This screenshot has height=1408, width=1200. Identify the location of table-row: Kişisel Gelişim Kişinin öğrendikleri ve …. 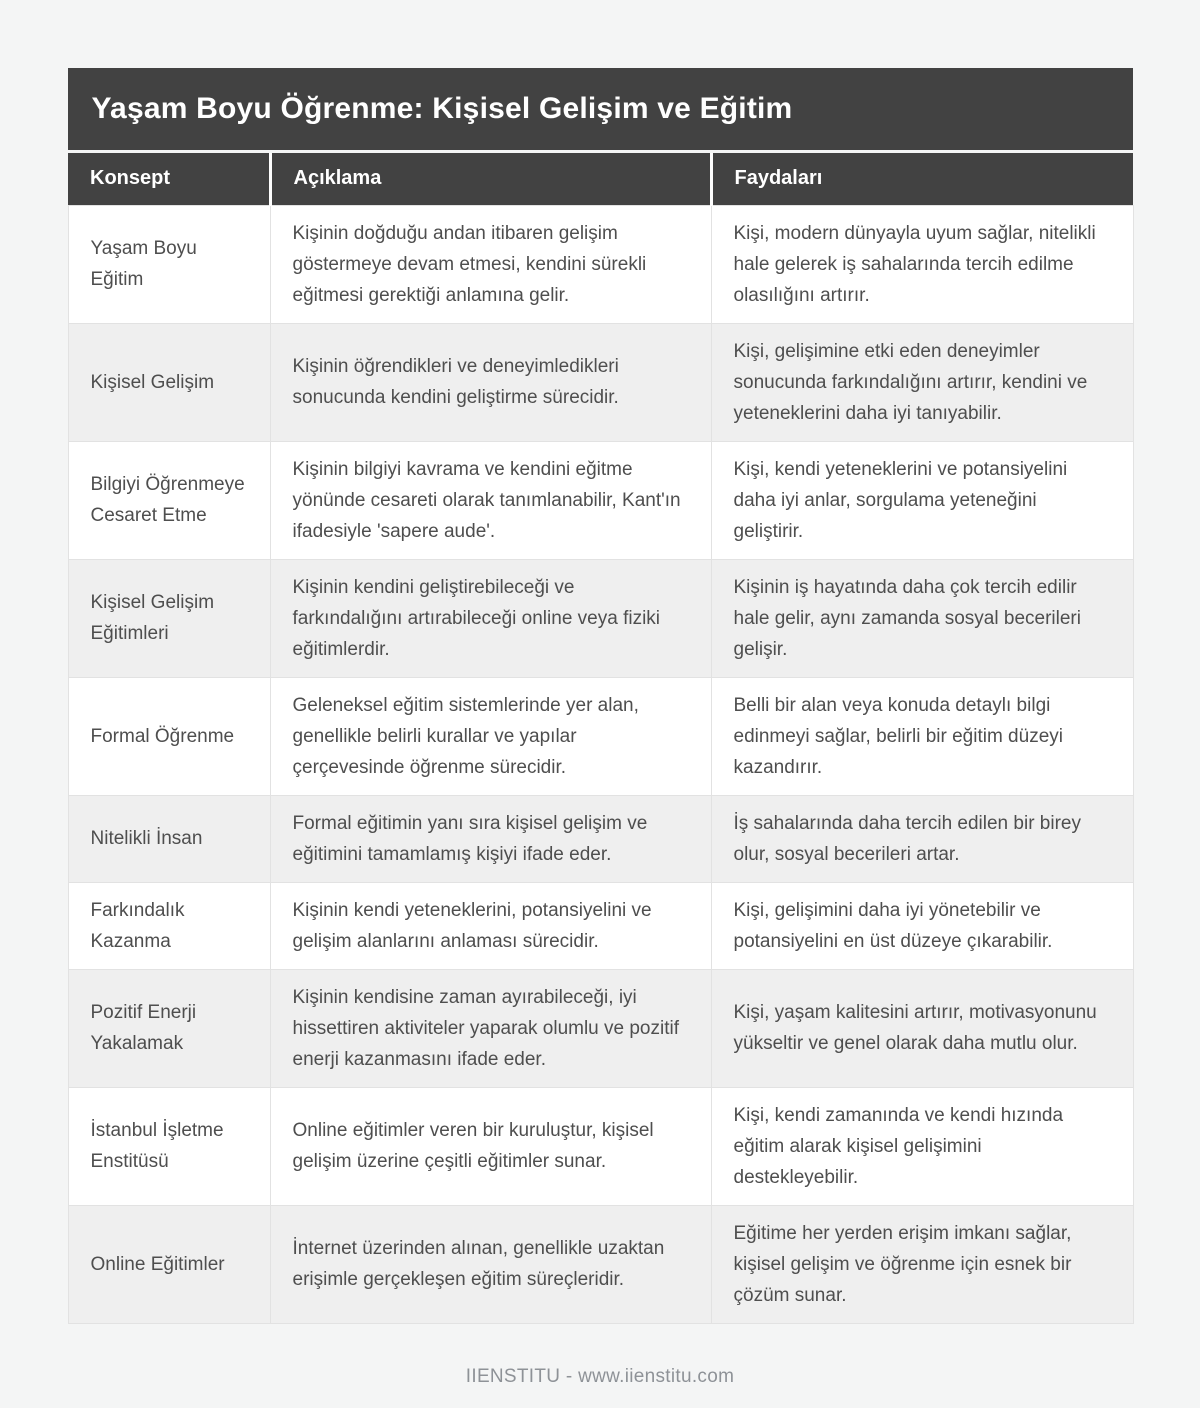
(600, 382).